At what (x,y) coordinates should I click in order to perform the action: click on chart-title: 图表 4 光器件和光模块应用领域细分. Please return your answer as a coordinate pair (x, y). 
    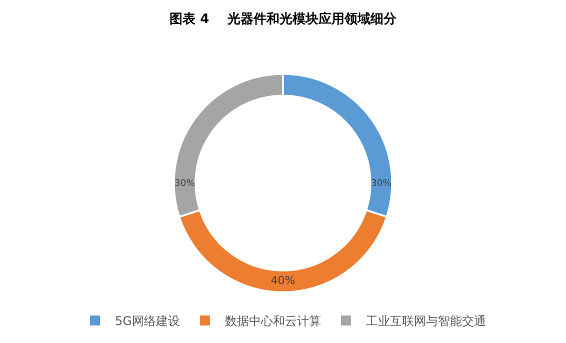
    Looking at the image, I should click on (284, 18).